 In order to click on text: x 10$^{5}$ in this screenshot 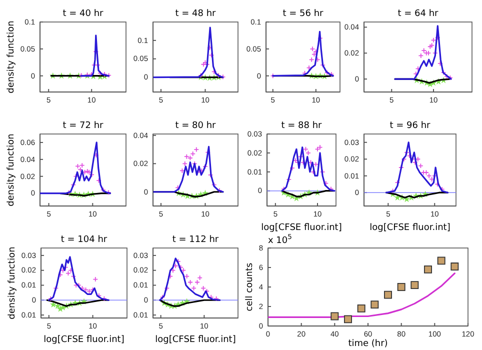, I will do `click(280, 239)`.